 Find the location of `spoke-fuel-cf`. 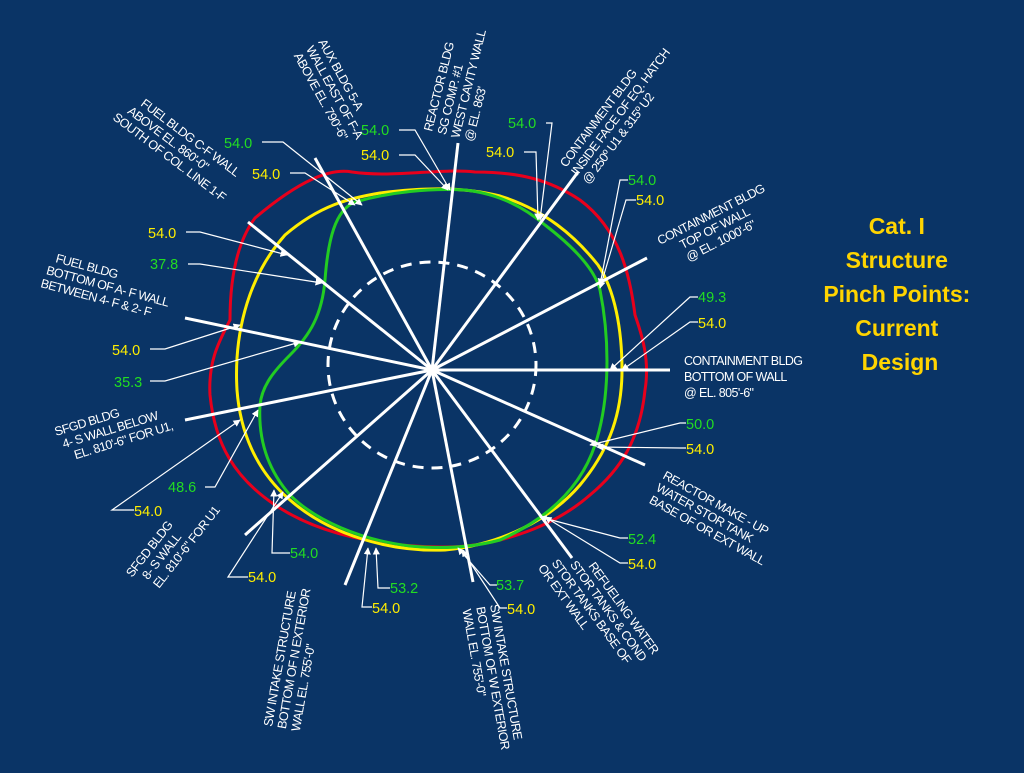

spoke-fuel-cf is located at coordinates (340, 296).